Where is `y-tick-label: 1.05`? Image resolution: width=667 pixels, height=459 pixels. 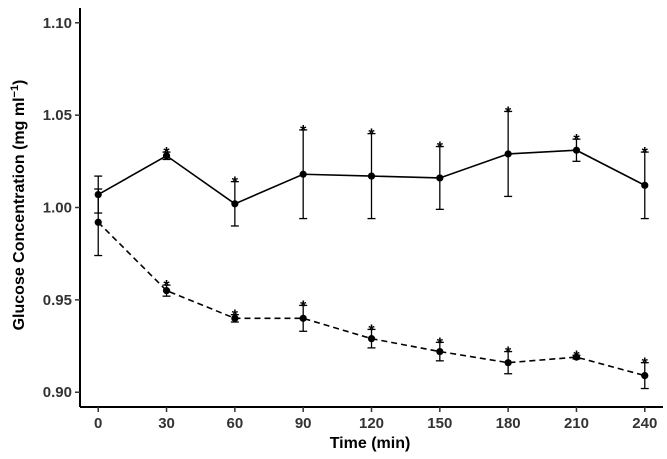 y-tick-label: 1.05 is located at coordinates (57, 115).